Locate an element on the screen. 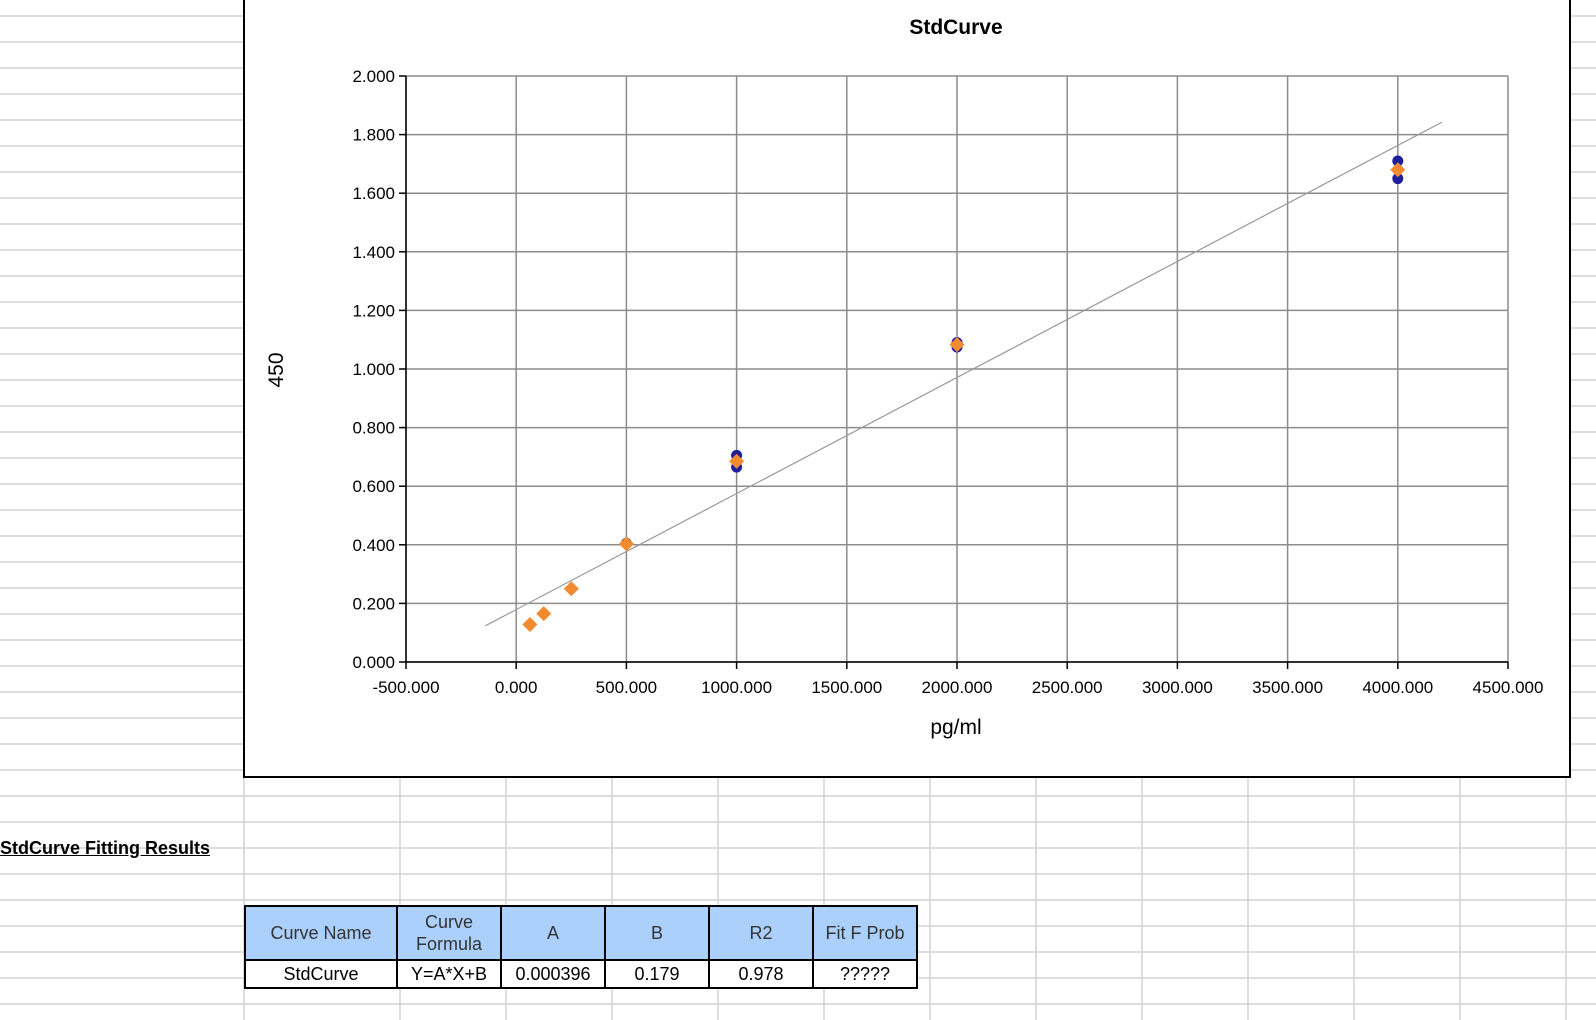 This screenshot has height=1020, width=1596. cell-b: 0.179 is located at coordinates (657, 974).